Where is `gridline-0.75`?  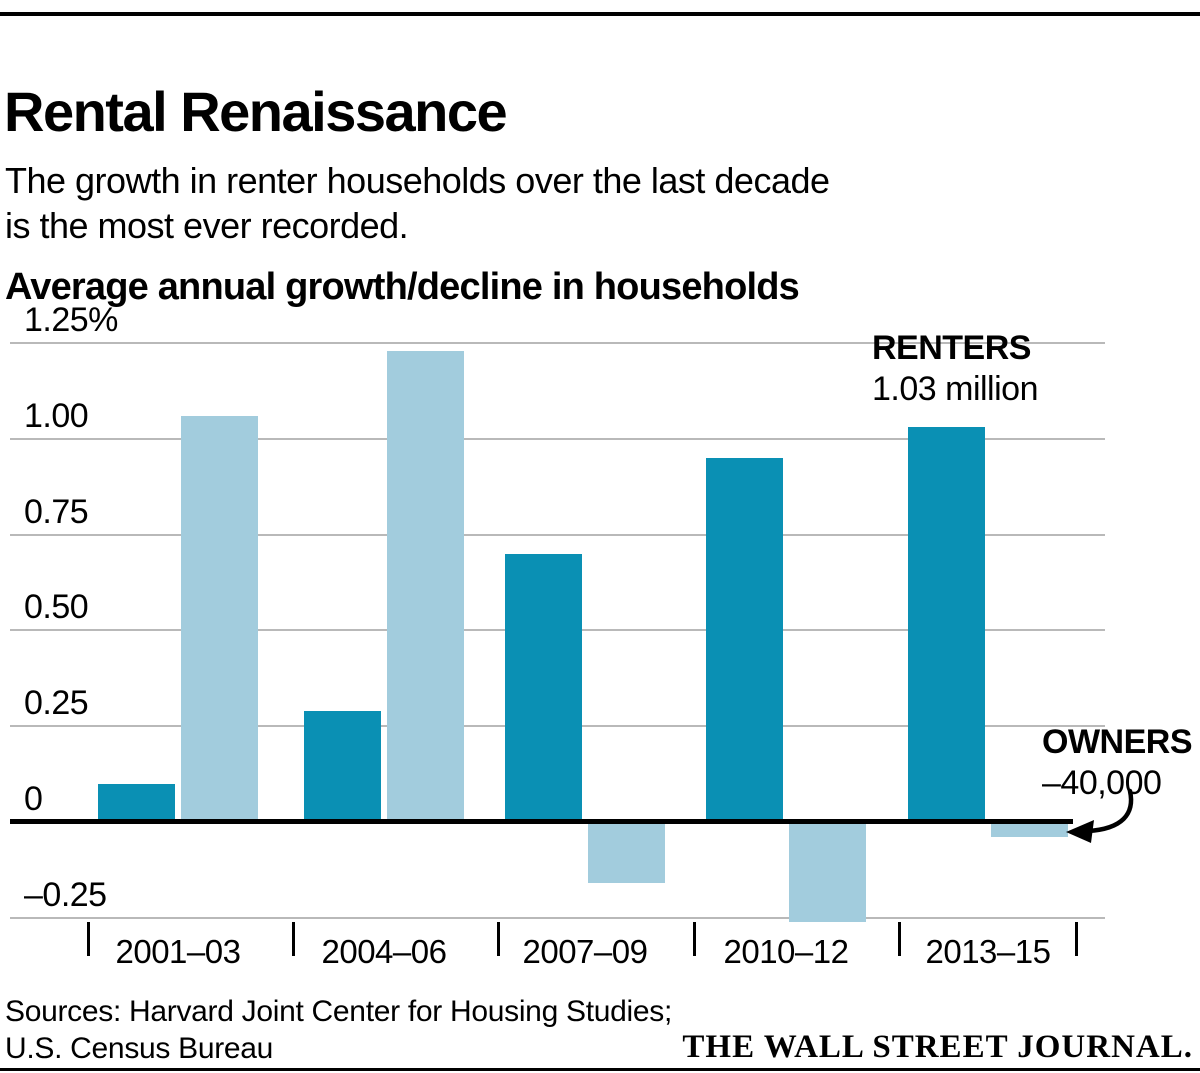
gridline-0.75 is located at coordinates (557, 534).